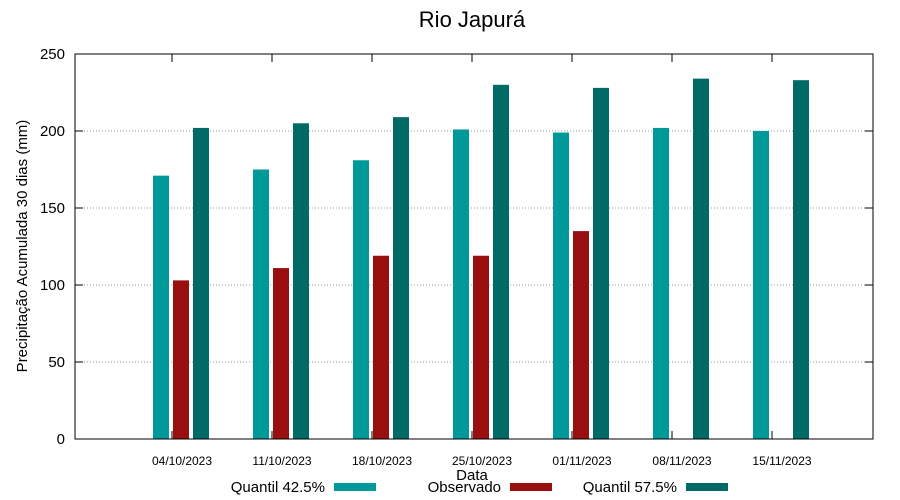  What do you see at coordinates (781, 461) in the screenshot?
I see `x-tick-label: 15/11/2023` at bounding box center [781, 461].